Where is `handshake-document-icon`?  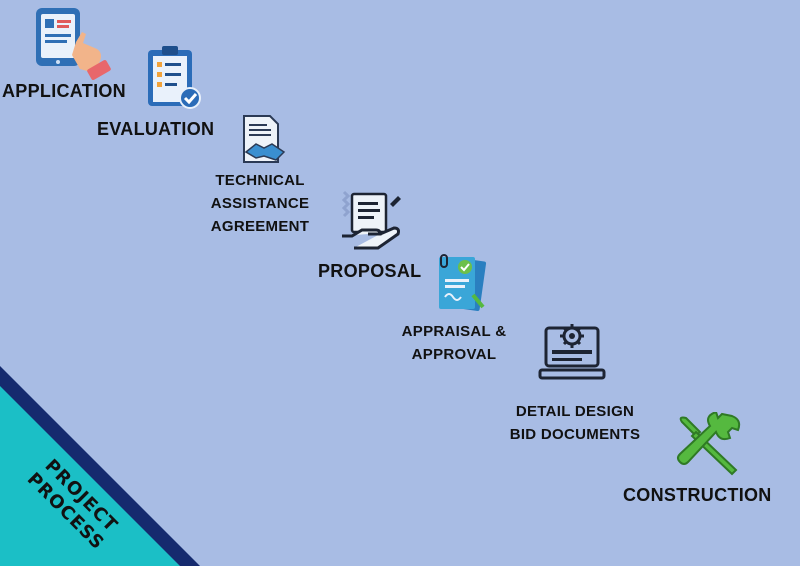 handshake-document-icon is located at coordinates (264, 139).